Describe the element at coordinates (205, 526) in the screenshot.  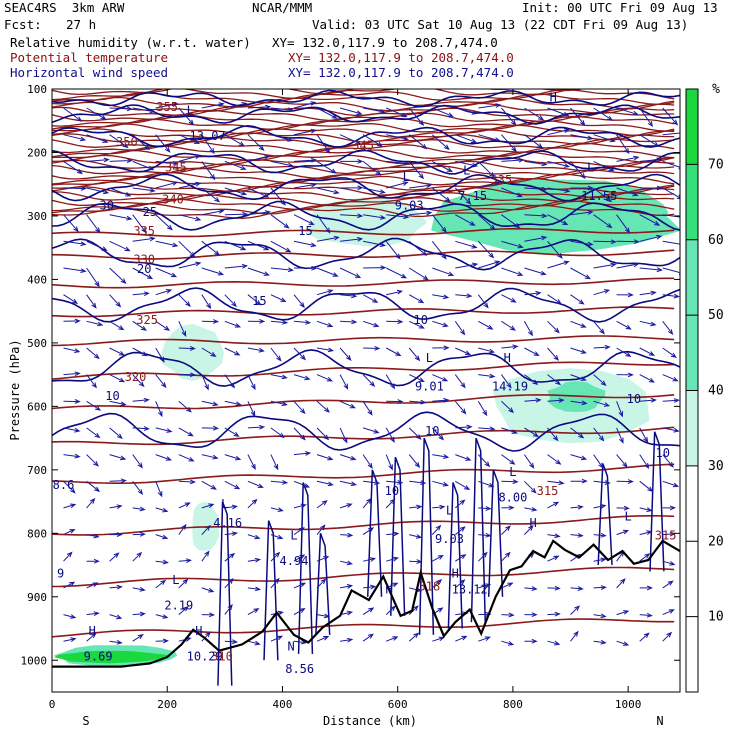
I see `rh-shaded-region` at that location.